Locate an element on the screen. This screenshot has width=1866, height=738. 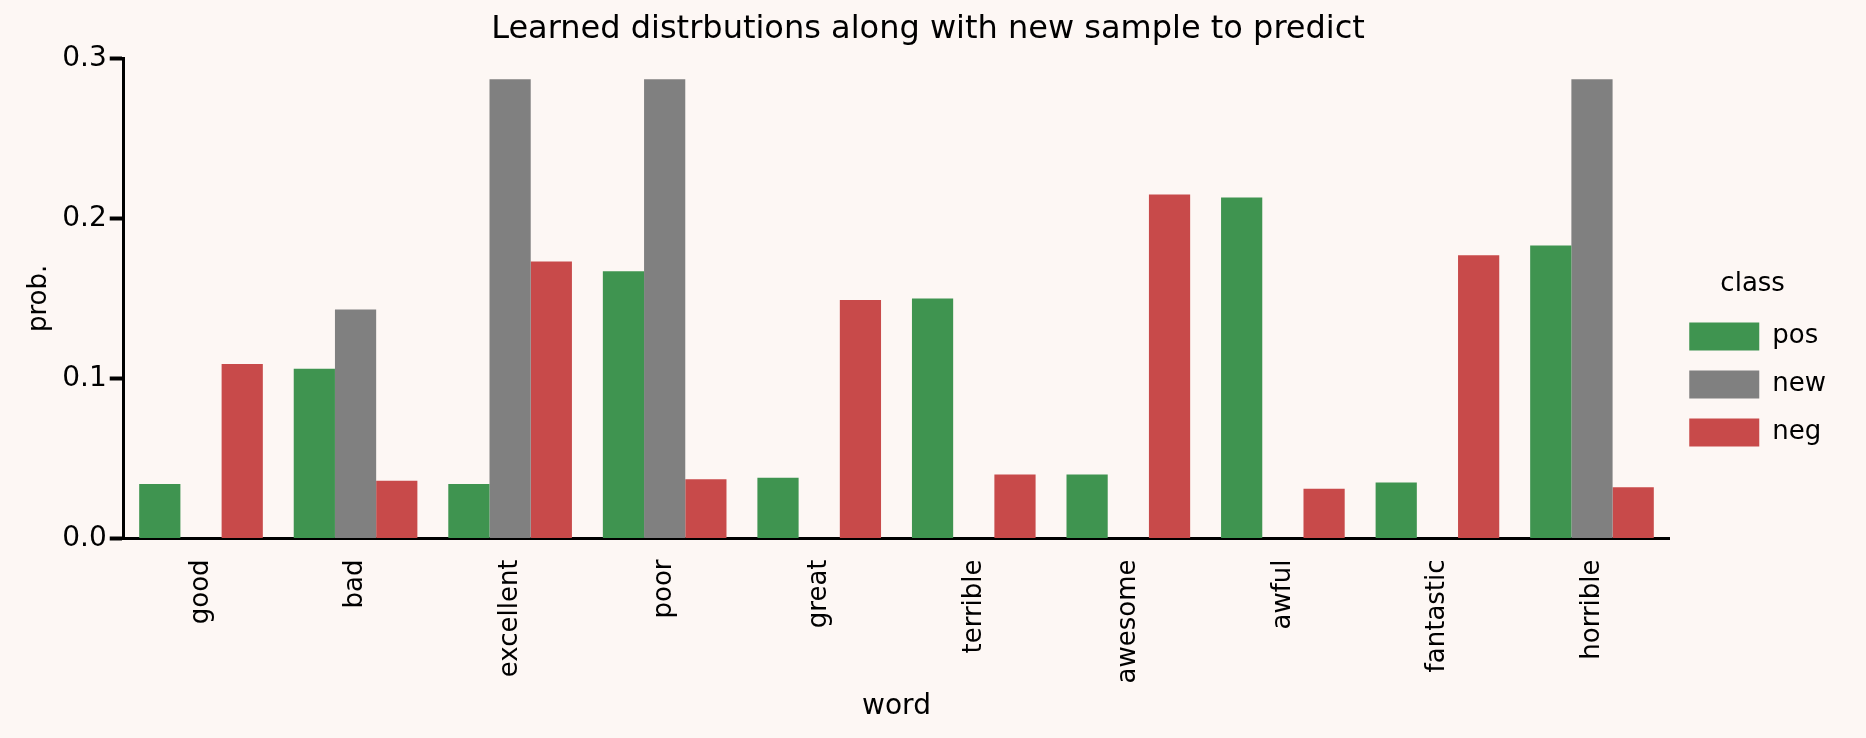
x-tick-label: bad is located at coordinates (353, 584).